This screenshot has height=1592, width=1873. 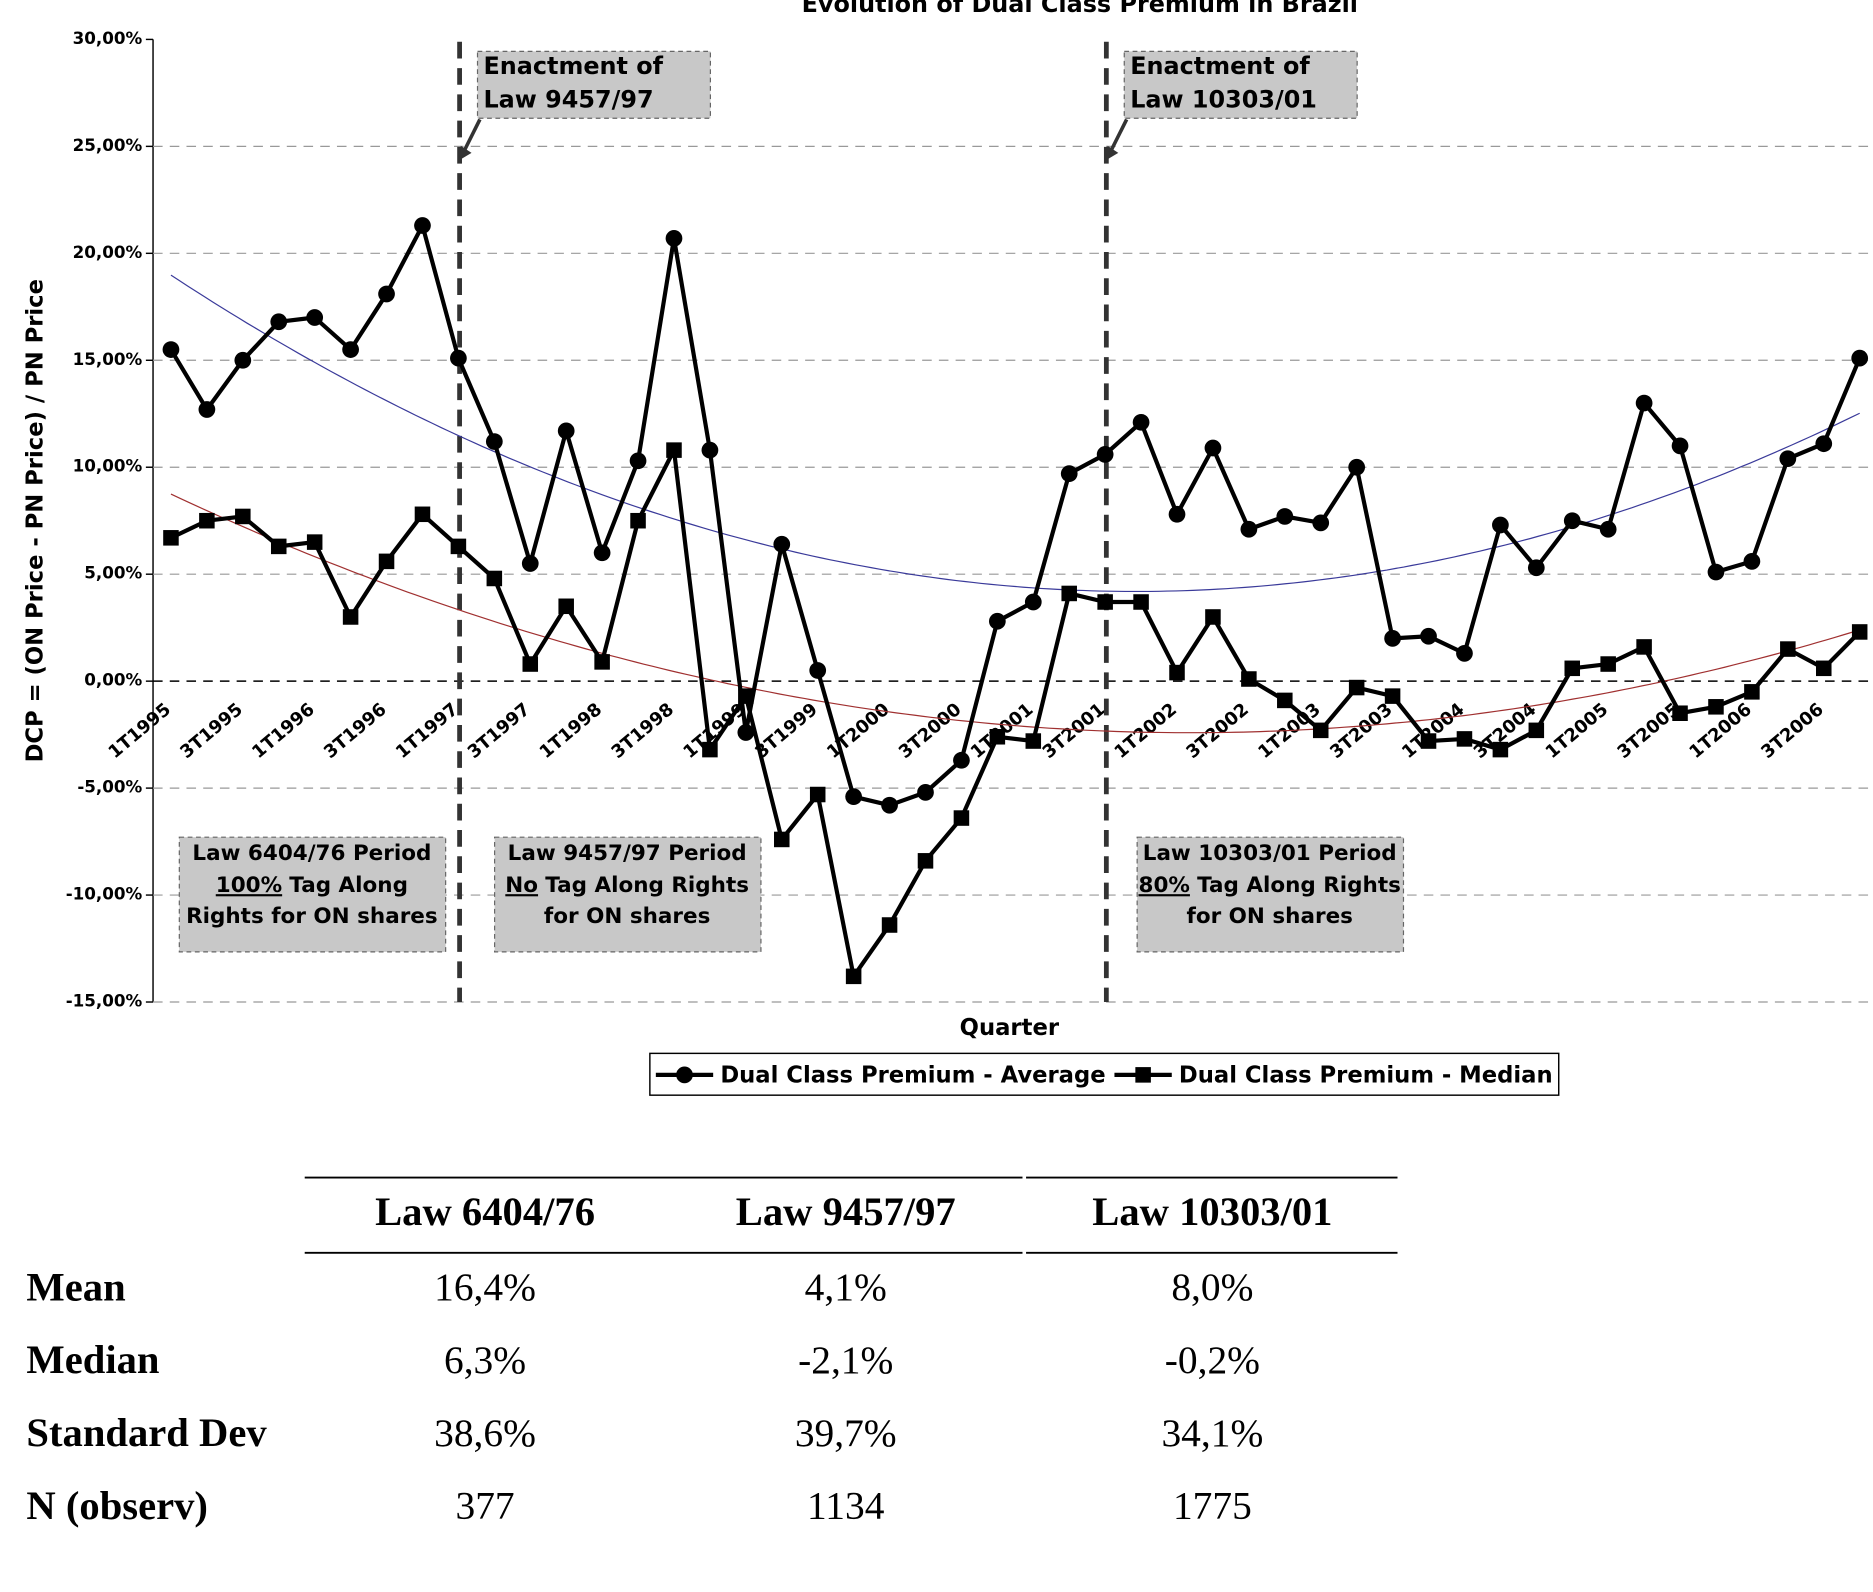 I want to click on legend-label: Dual Class Premium - Average, so click(x=912, y=1076).